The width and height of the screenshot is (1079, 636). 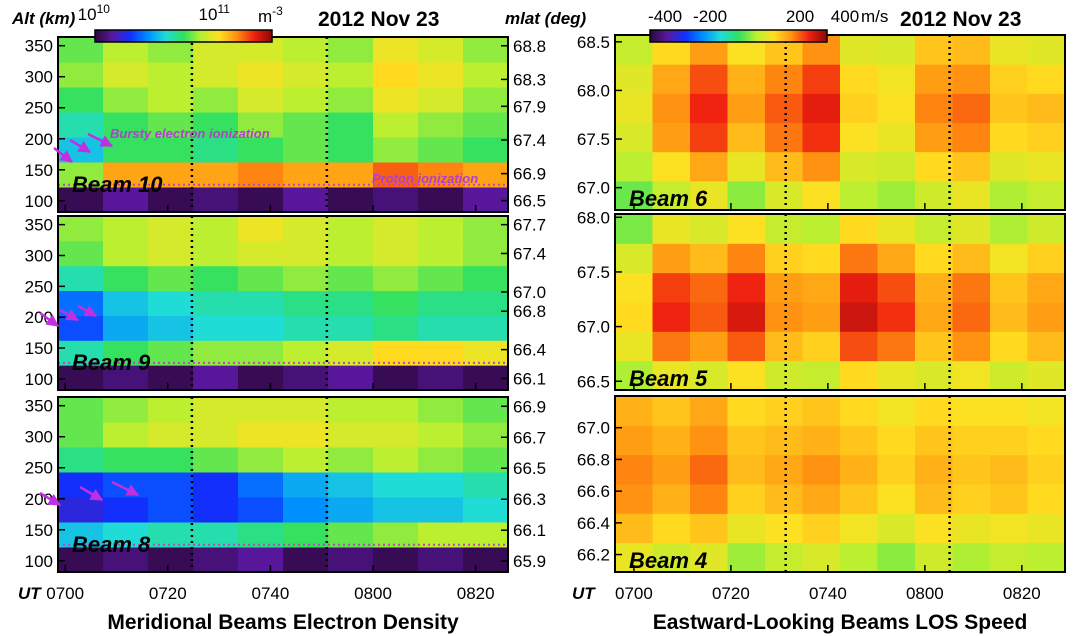 I want to click on y2-tick-label: 66.5, so click(x=529, y=201).